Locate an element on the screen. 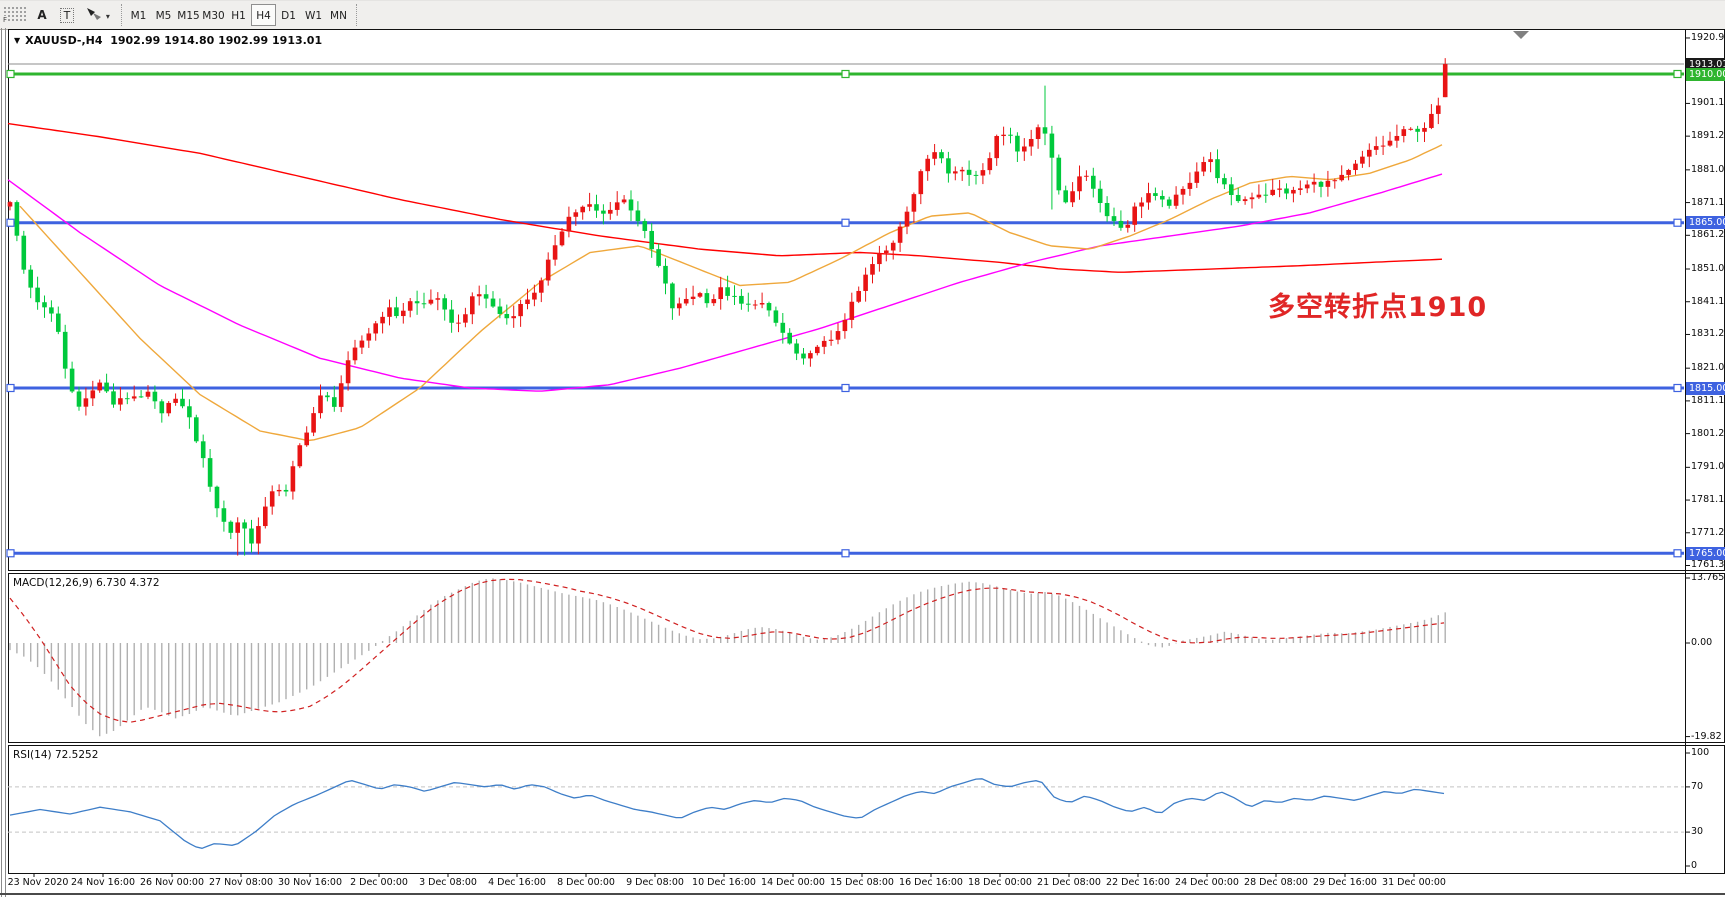 This screenshot has width=1725, height=897. price-tick-label: 1821.00 is located at coordinates (1708, 368).